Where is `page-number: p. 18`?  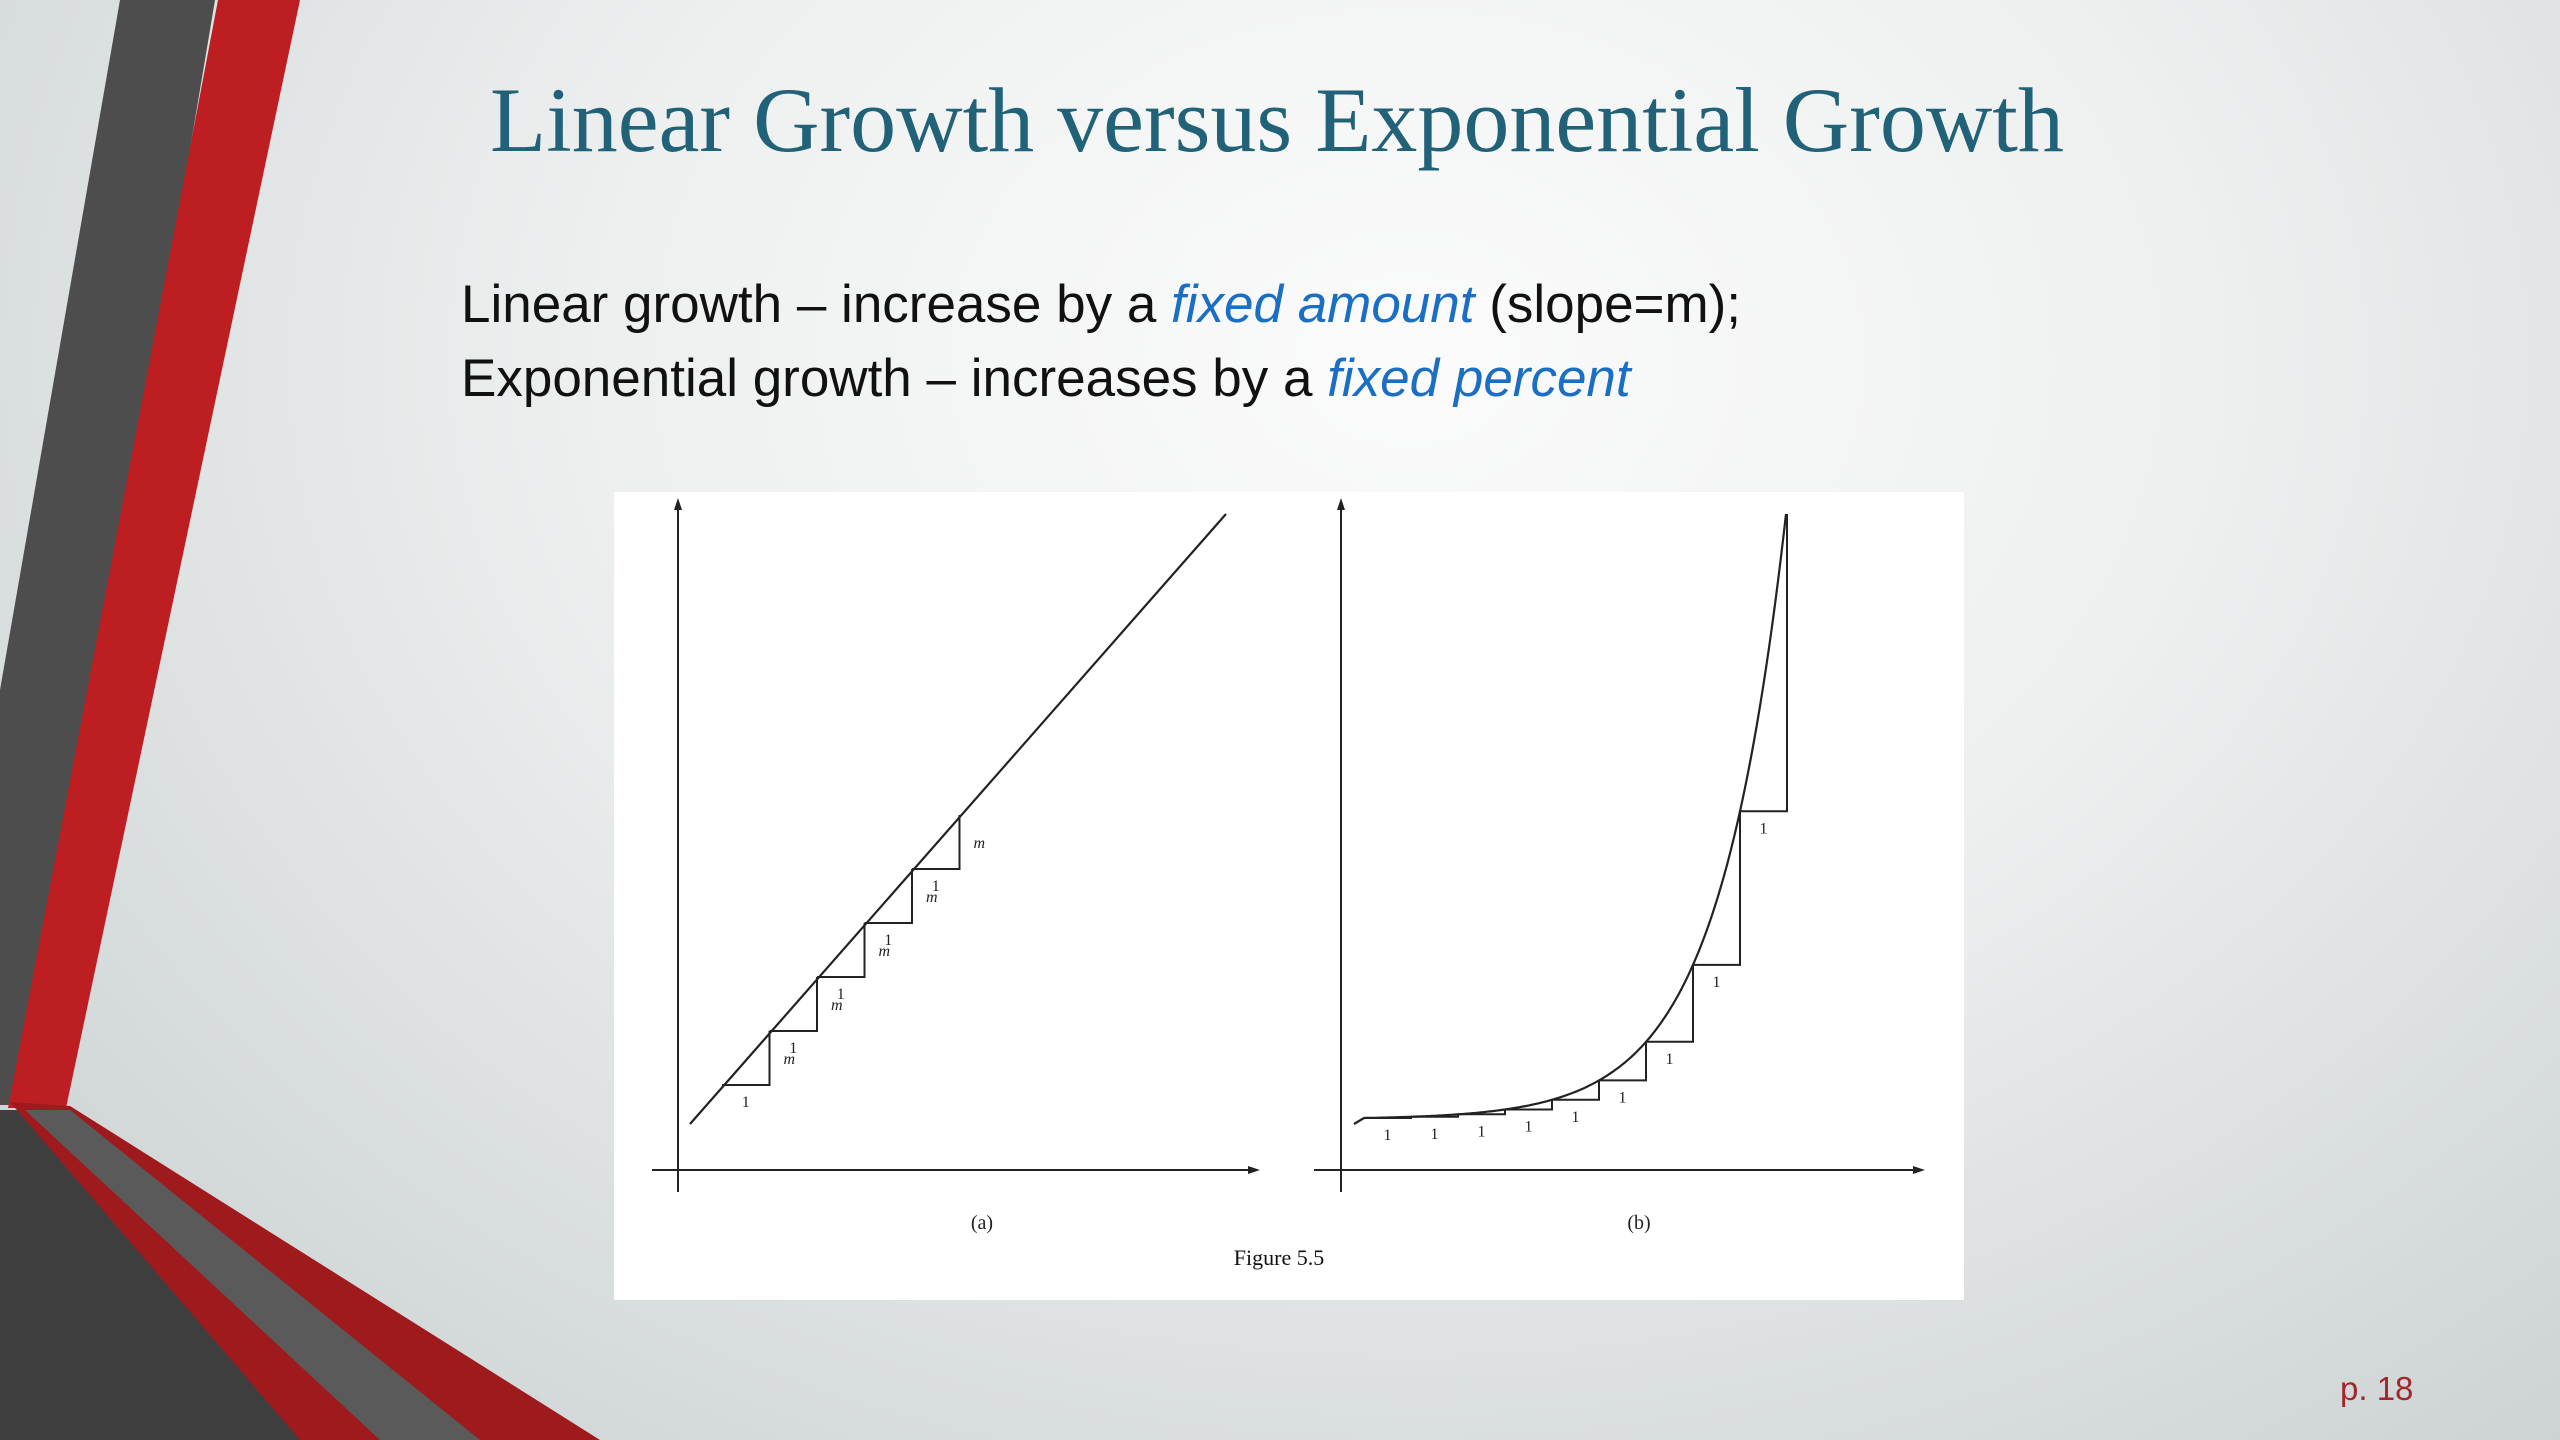
page-number: p. 18 is located at coordinates (2377, 1388).